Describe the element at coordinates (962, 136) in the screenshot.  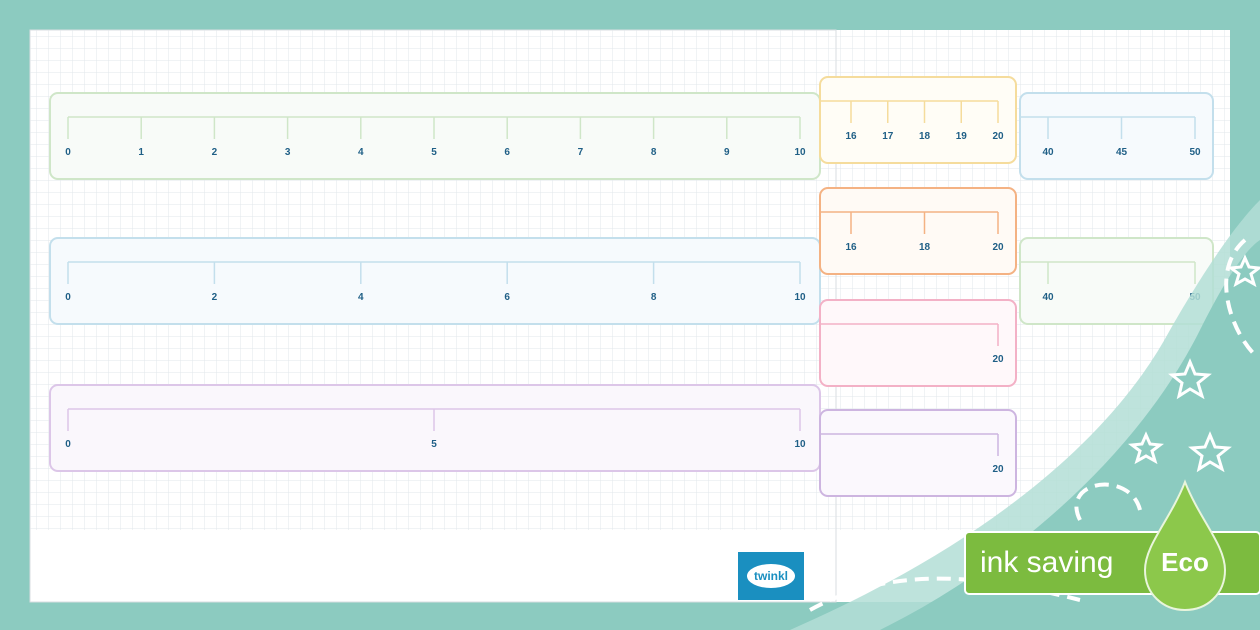
I see `tick-label: 19` at that location.